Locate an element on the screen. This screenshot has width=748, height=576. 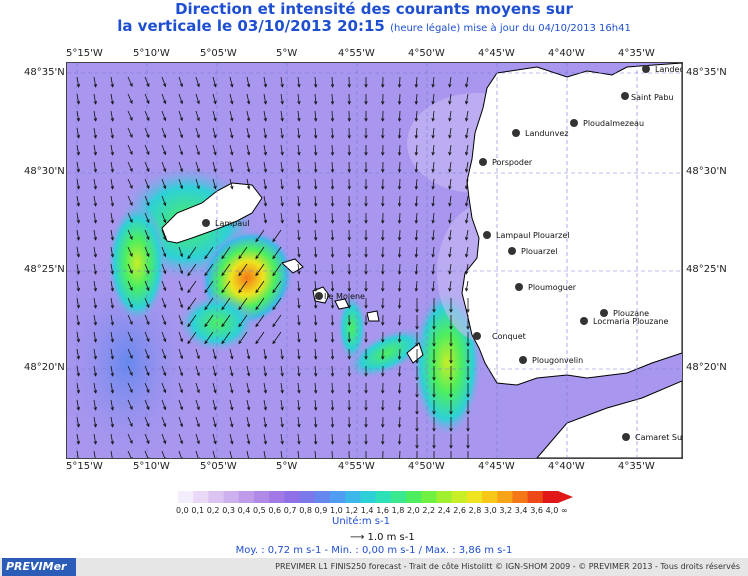
lon-tick: 5°W is located at coordinates (287, 53).